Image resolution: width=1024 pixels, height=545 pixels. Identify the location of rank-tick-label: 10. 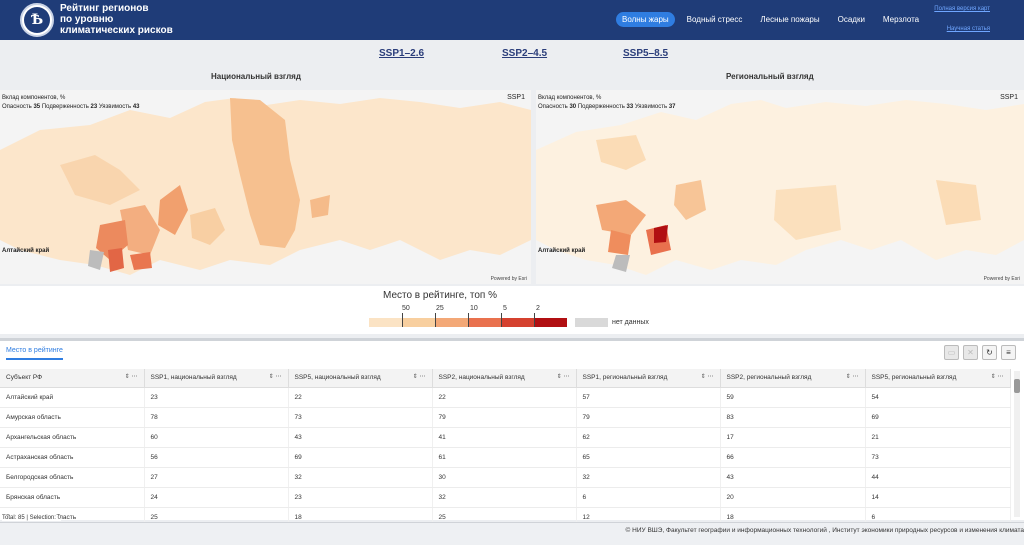
(474, 308).